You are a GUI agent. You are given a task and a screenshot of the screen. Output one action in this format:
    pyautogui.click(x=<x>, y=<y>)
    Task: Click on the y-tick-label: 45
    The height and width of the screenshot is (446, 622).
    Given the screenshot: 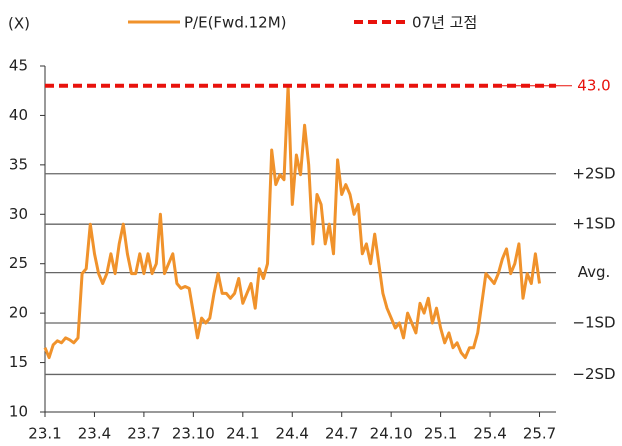 What is the action you would take?
    pyautogui.click(x=18, y=66)
    